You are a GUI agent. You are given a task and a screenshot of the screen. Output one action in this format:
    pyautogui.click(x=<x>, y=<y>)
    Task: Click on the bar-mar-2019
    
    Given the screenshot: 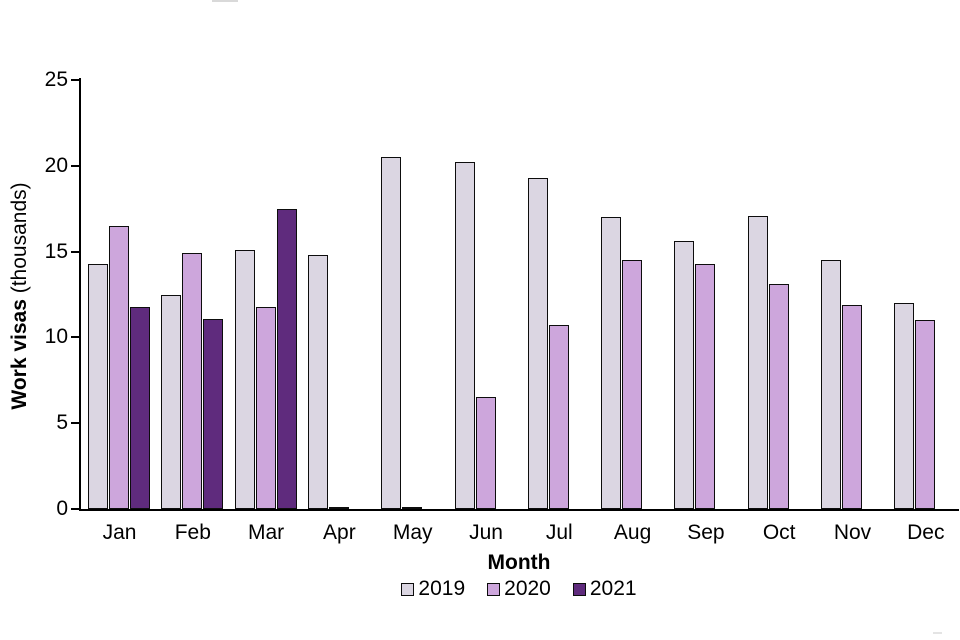 What is the action you would take?
    pyautogui.click(x=244, y=379)
    